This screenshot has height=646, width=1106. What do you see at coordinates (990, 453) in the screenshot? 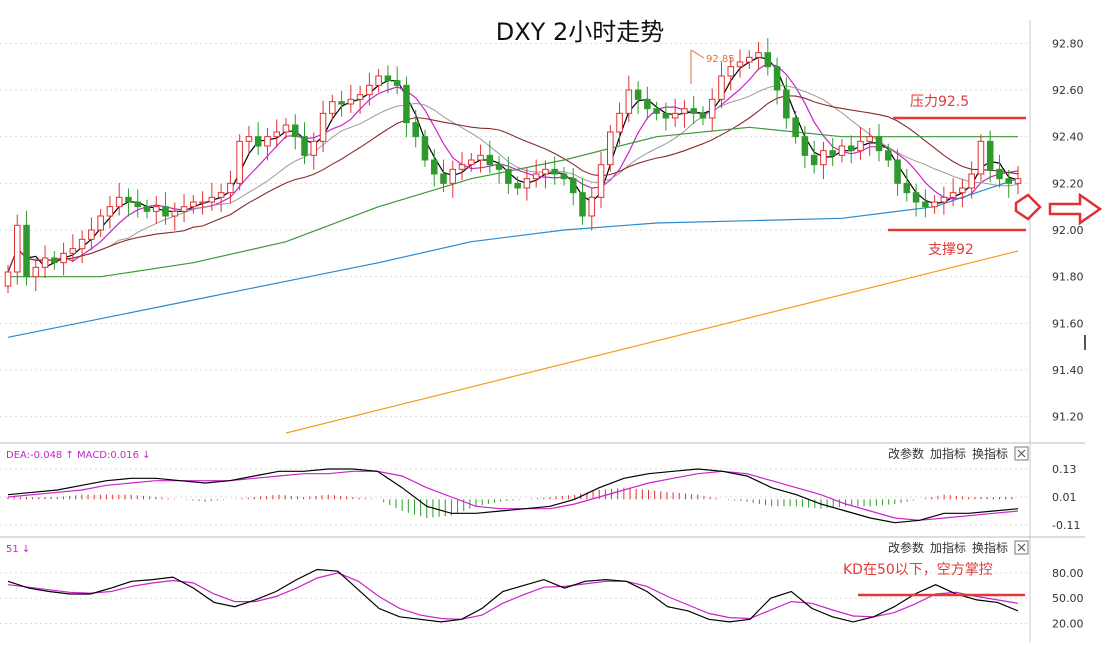
I see `macd-switch-indicator-button: 换指标` at bounding box center [990, 453].